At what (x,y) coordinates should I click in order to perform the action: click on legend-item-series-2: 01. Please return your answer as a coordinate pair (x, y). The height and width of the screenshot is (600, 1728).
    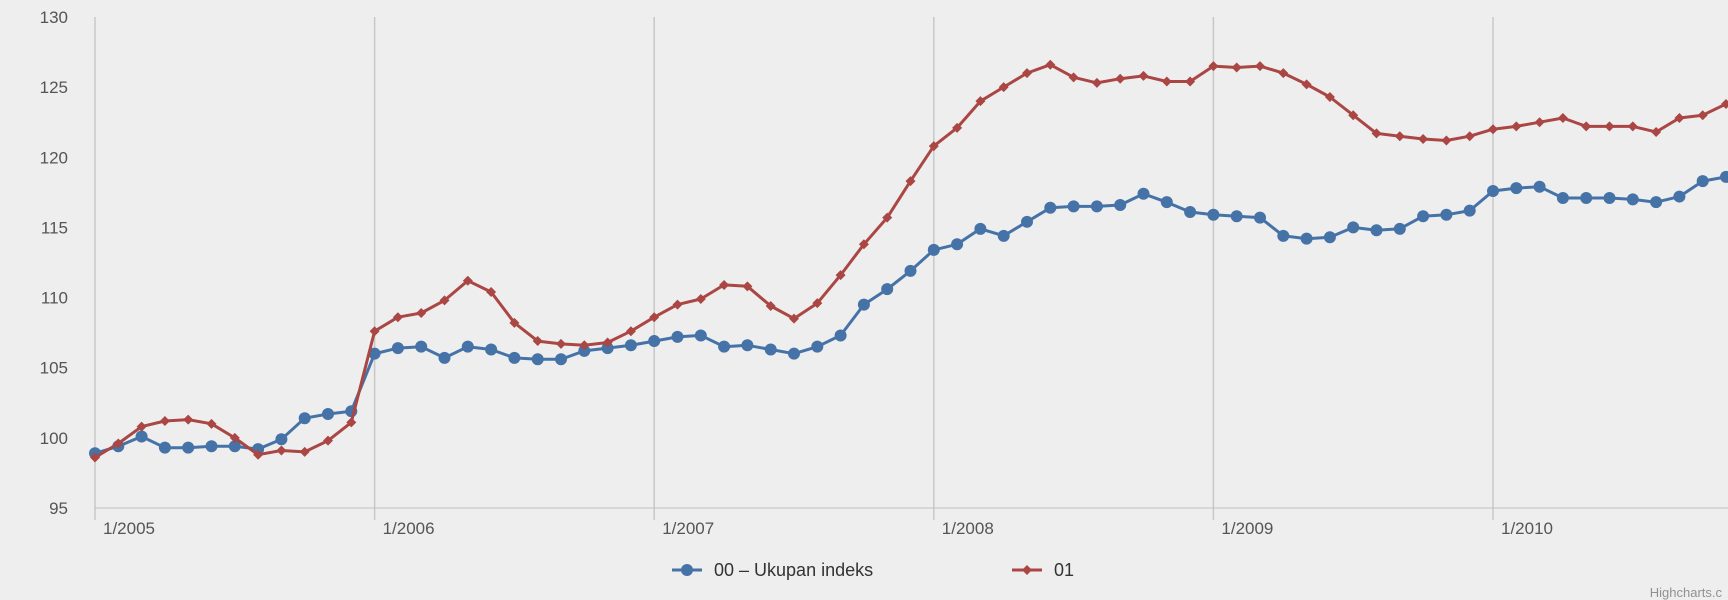
    Looking at the image, I should click on (1043, 570).